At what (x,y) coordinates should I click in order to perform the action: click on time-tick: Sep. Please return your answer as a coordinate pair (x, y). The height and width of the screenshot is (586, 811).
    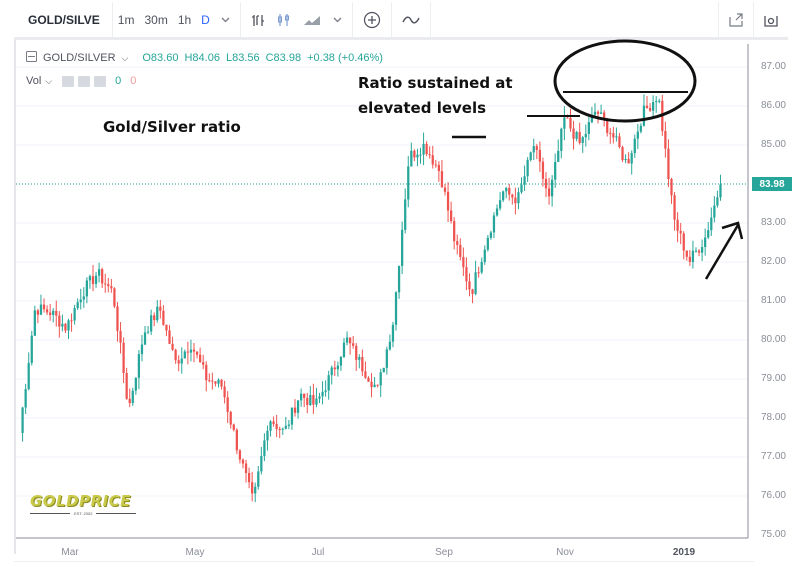
    Looking at the image, I should click on (444, 552).